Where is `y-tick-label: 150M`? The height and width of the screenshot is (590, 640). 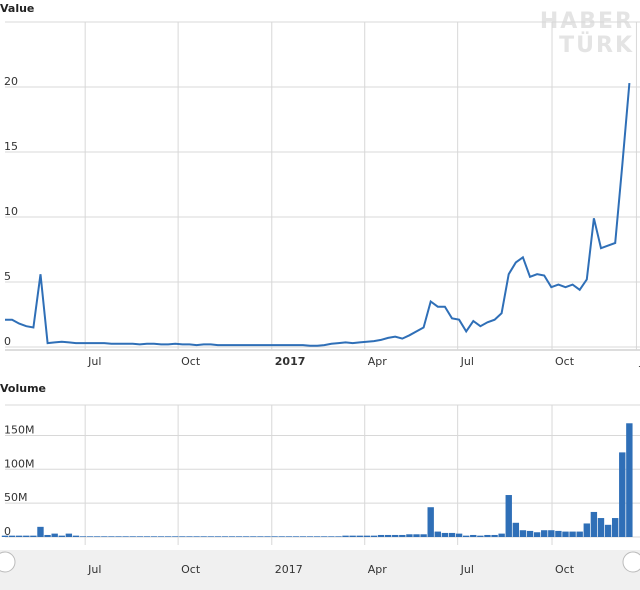
y-tick-label: 150M is located at coordinates (19, 429).